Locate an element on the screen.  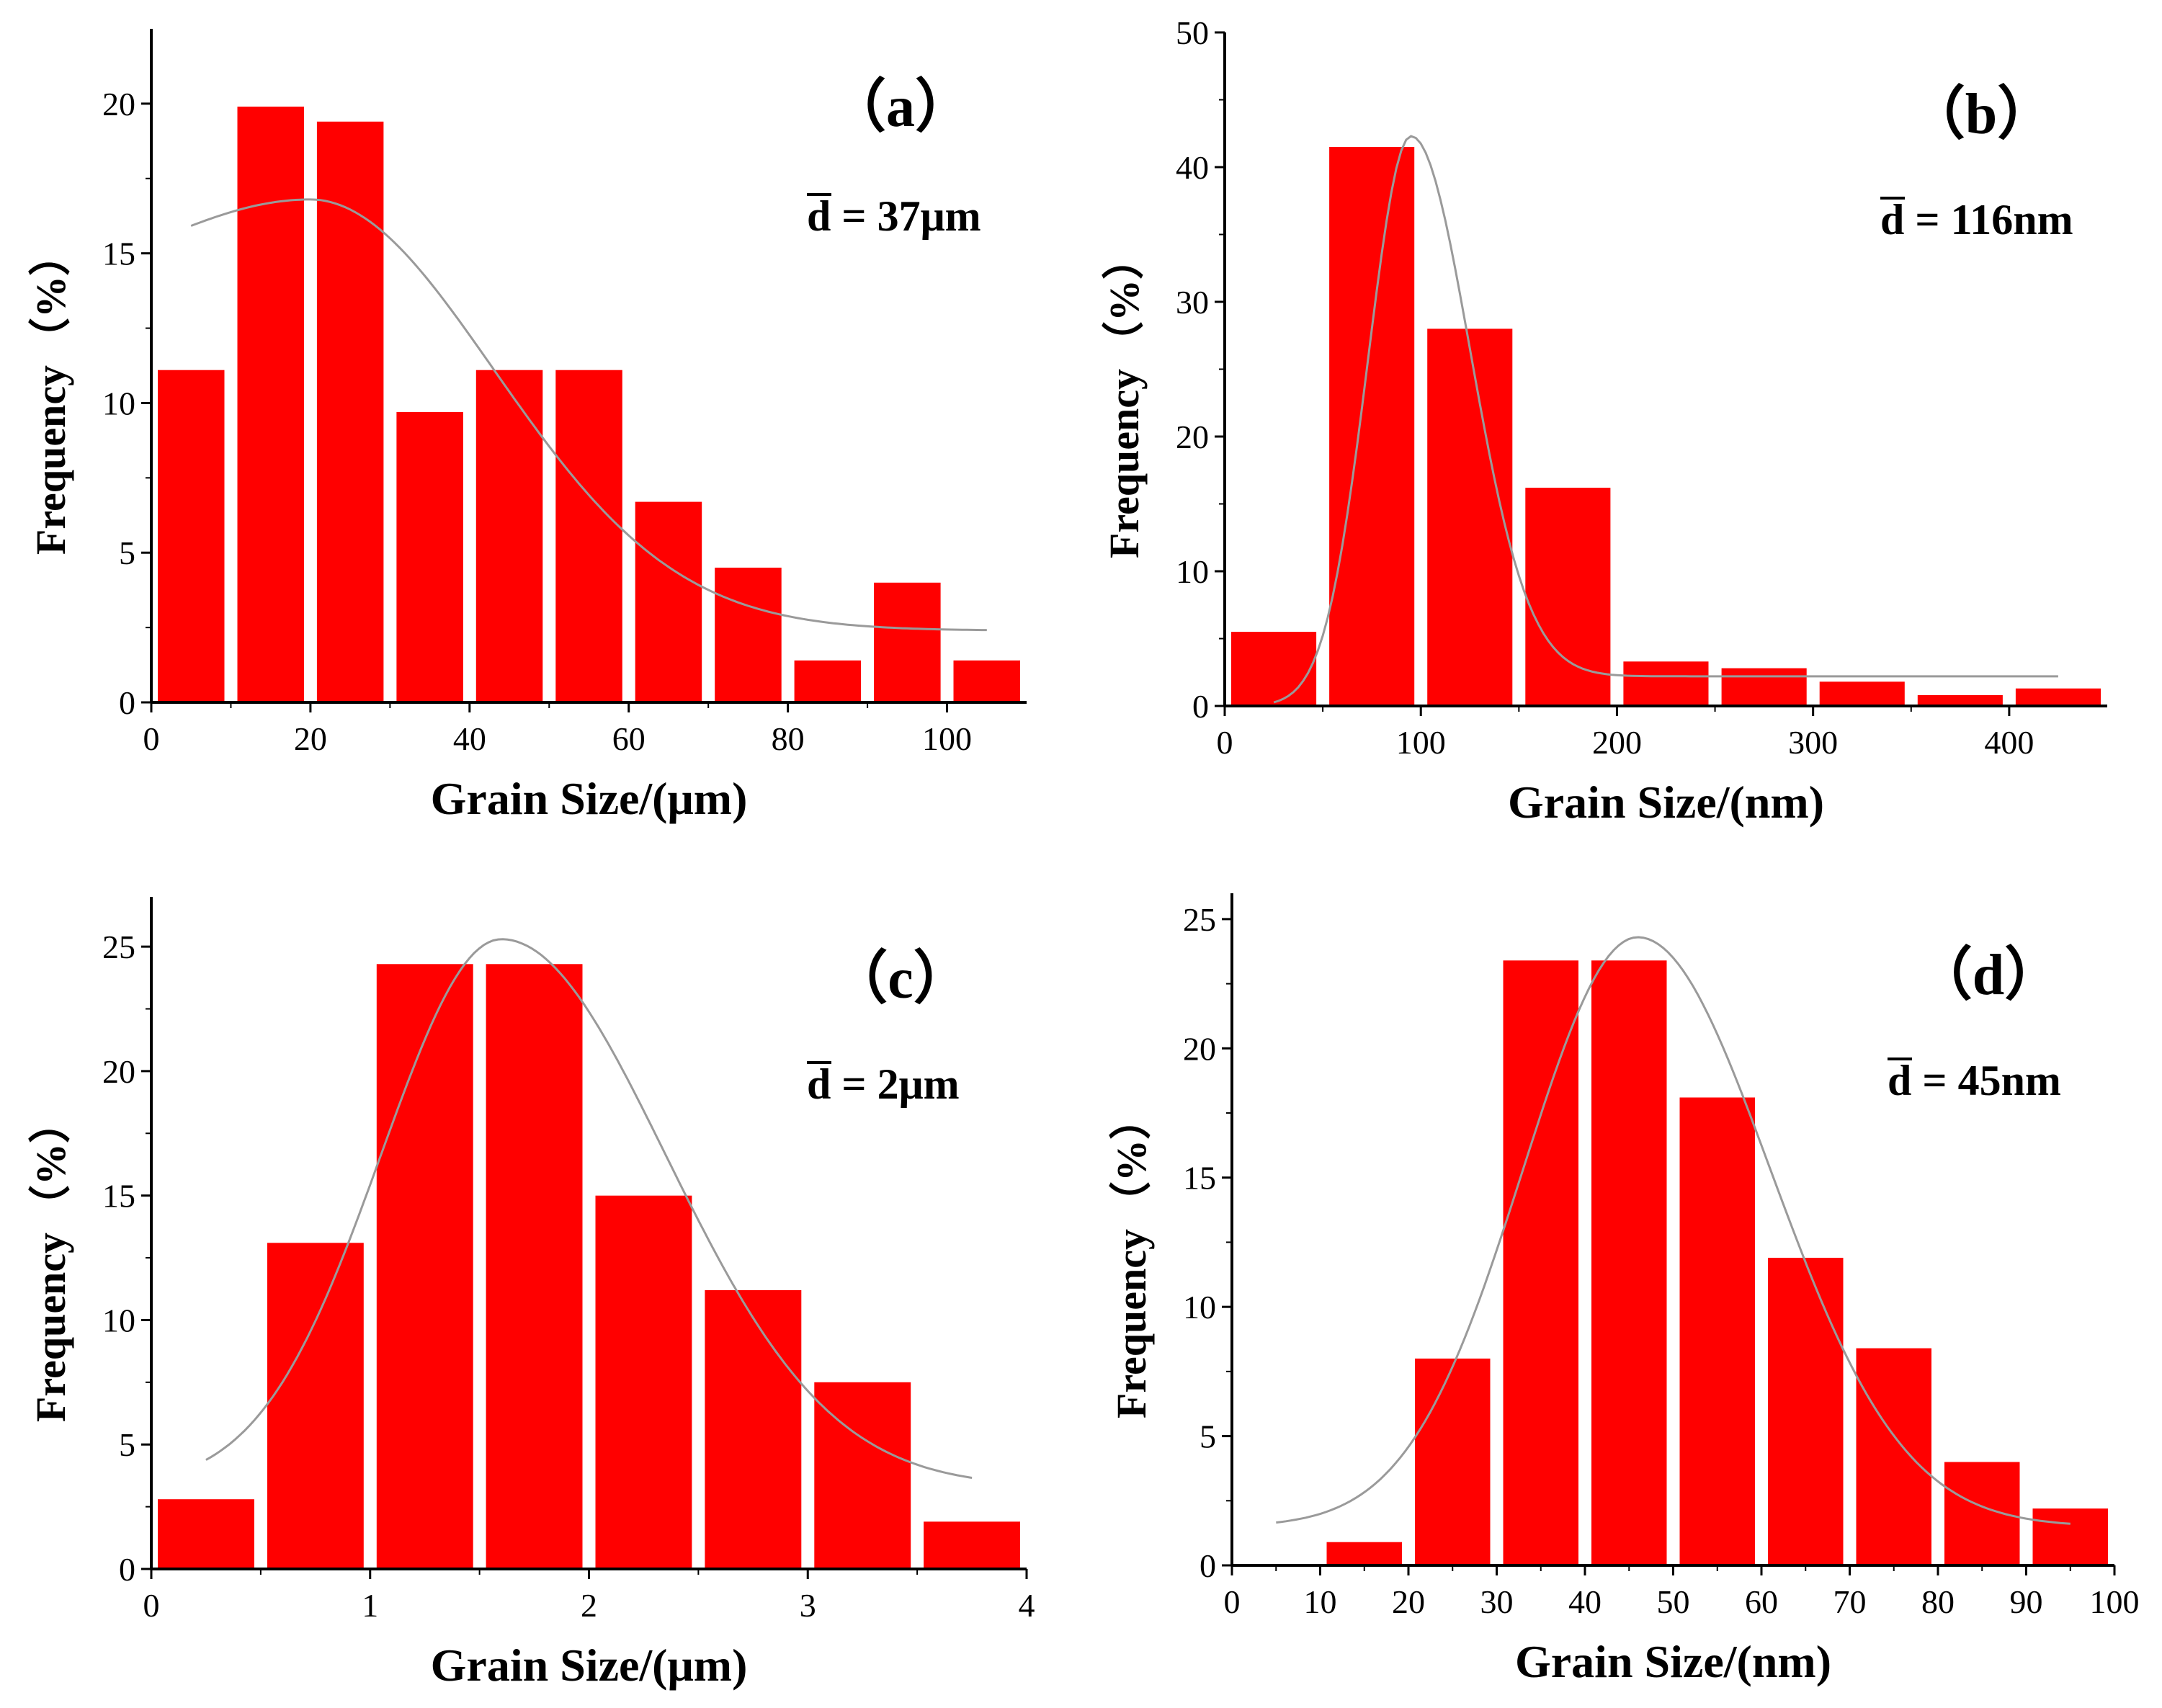
x-tick-label: 2 is located at coordinates (589, 1605).